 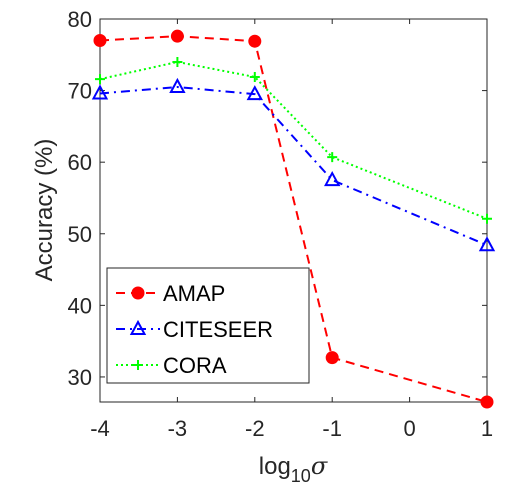 What do you see at coordinates (80, 377) in the screenshot?
I see `y-tick-label: 30` at bounding box center [80, 377].